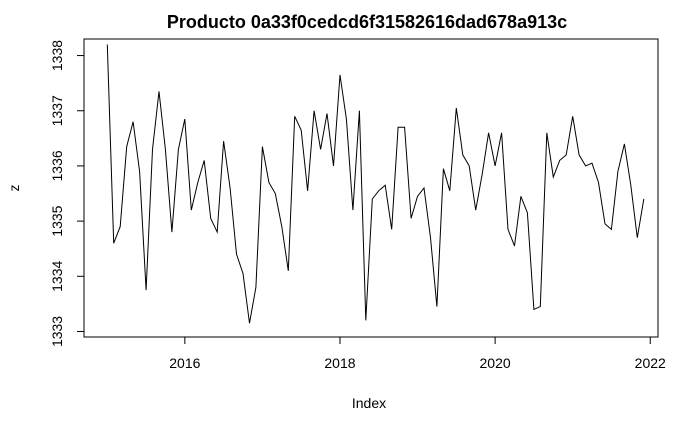  Describe the element at coordinates (57, 331) in the screenshot. I see `y-tick-label: 1333` at that location.